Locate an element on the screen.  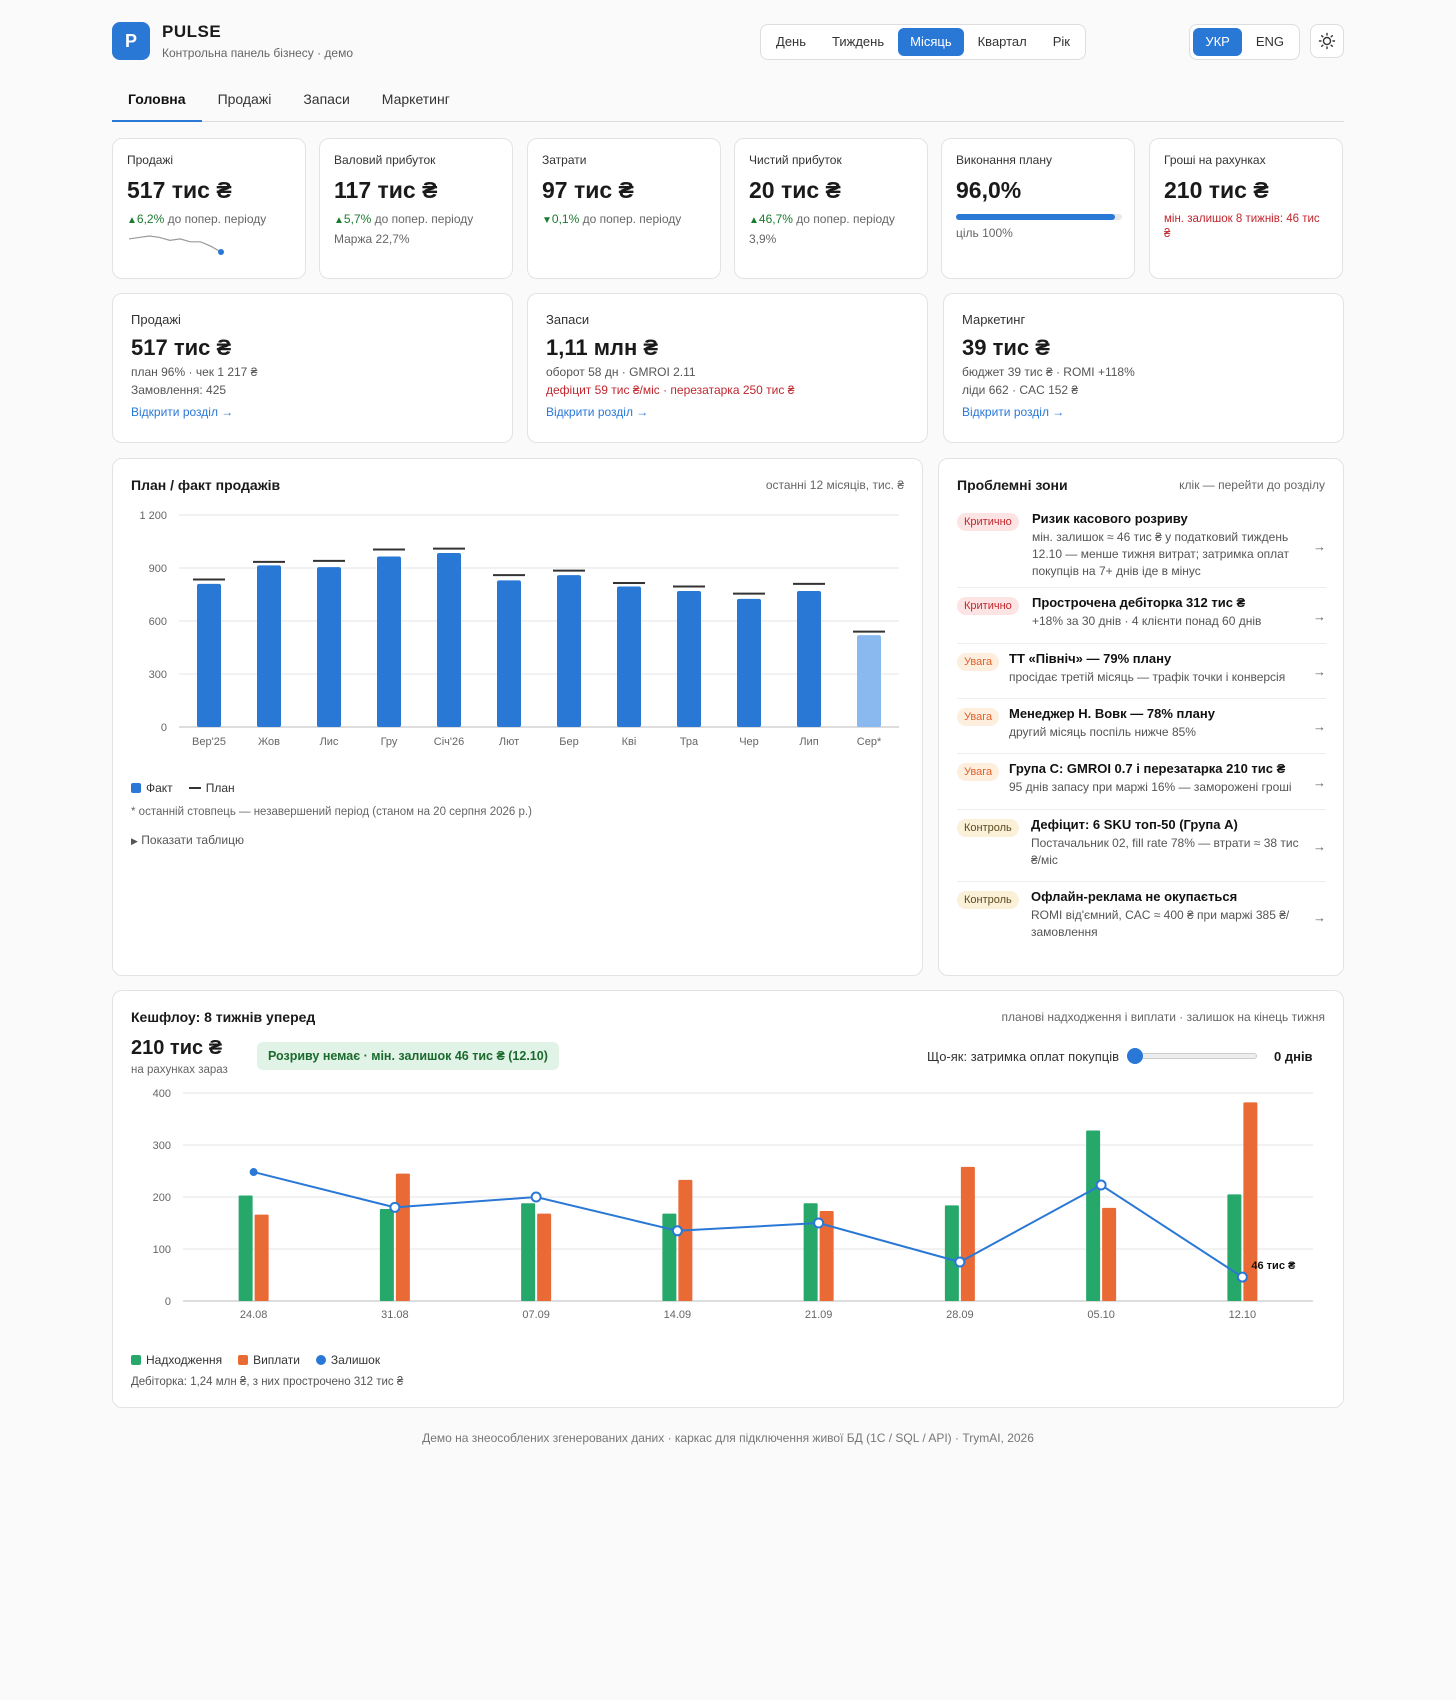
problems-hint: клік — перейти до розділу is located at coordinates (1252, 485).